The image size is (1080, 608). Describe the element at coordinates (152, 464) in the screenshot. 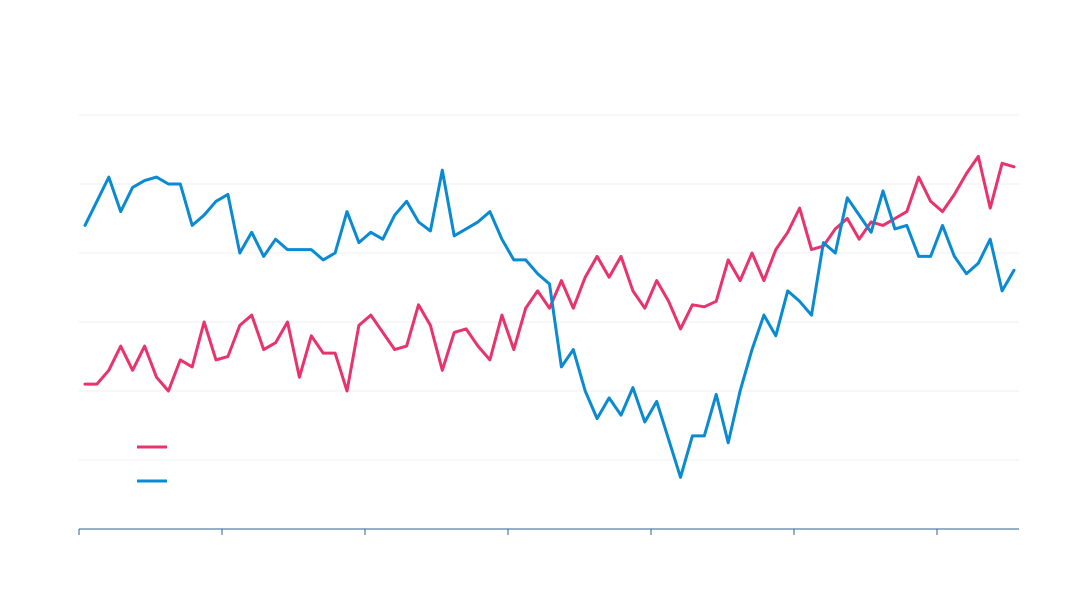

I see `legend` at that location.